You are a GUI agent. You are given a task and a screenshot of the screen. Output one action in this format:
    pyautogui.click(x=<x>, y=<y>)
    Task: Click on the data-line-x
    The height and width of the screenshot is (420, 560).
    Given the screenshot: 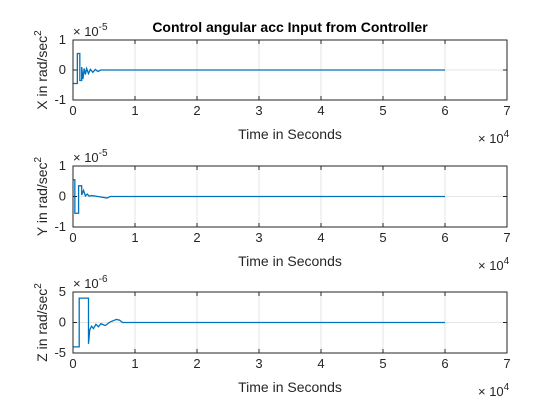 What is the action you would take?
    pyautogui.click(x=259, y=68)
    